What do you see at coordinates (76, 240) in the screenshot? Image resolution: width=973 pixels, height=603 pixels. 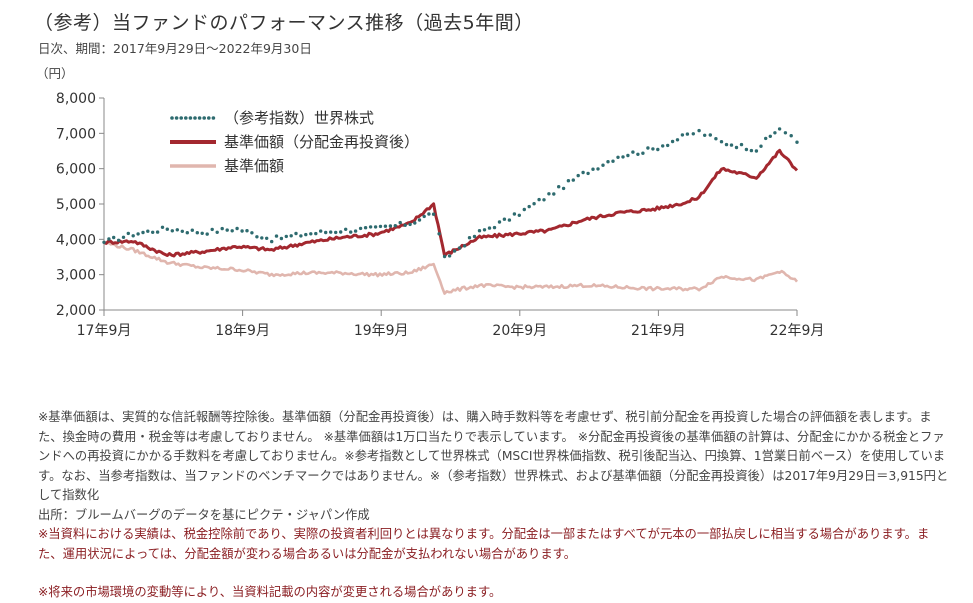 I see `y-tick-label: 4,000` at bounding box center [76, 240].